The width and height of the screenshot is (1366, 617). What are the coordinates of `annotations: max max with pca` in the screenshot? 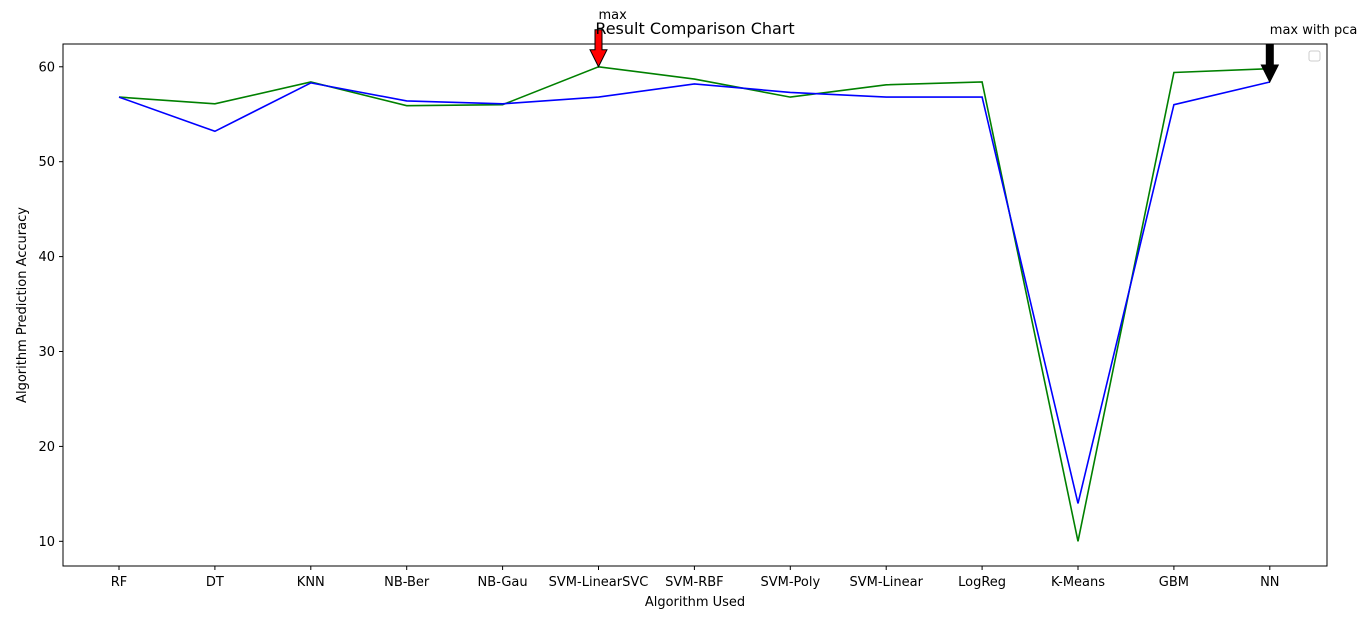 It's located at (973, 46).